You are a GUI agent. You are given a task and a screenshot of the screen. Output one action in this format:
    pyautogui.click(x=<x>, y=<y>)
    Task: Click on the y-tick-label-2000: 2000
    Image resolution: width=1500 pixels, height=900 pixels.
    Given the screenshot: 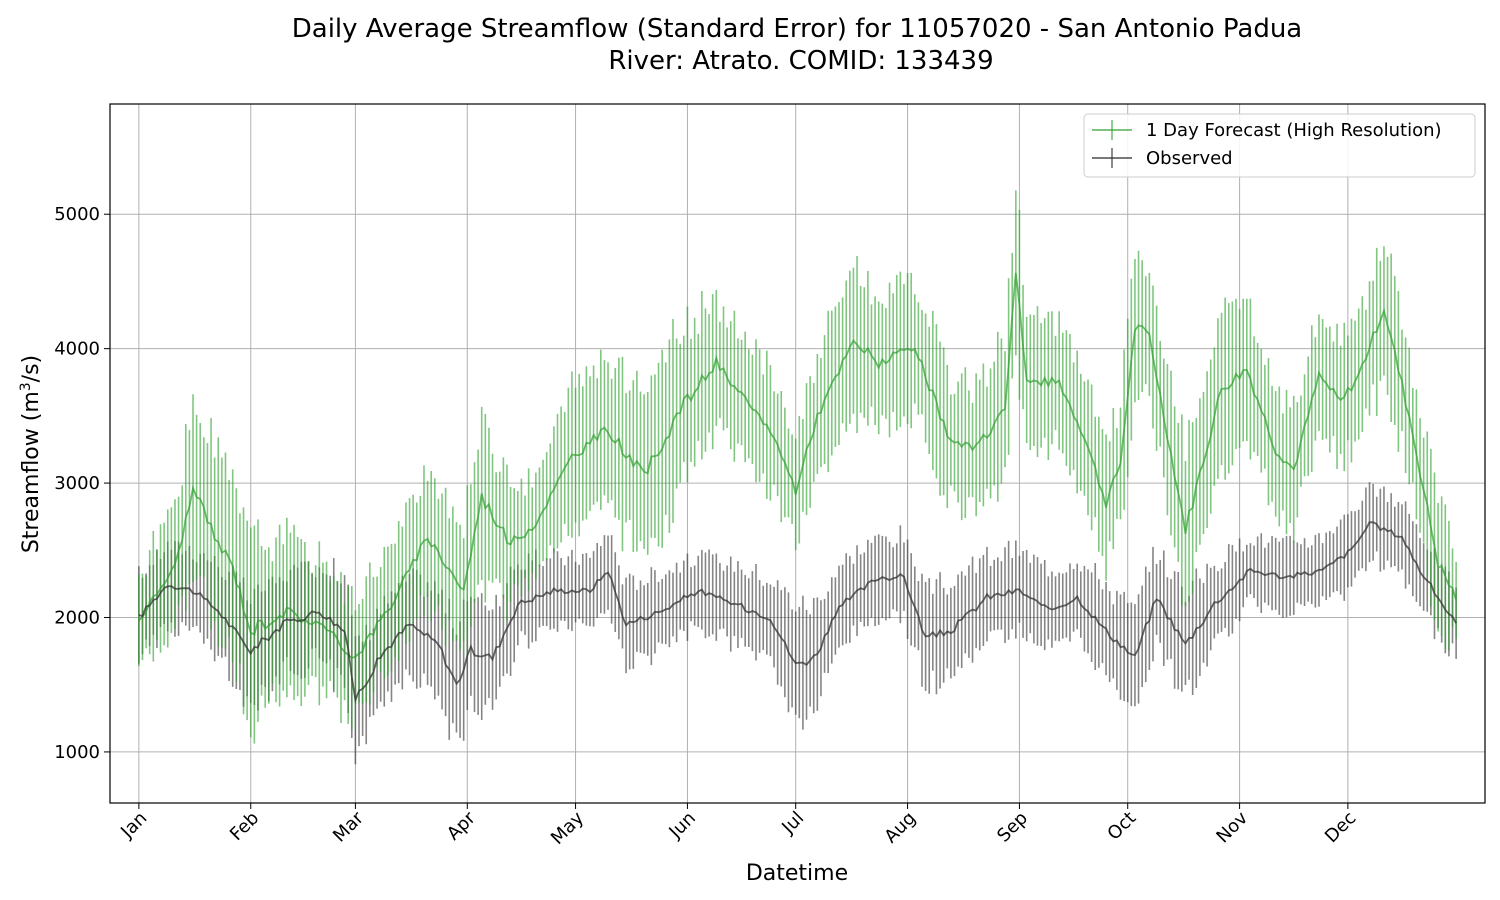 What is the action you would take?
    pyautogui.click(x=77, y=617)
    